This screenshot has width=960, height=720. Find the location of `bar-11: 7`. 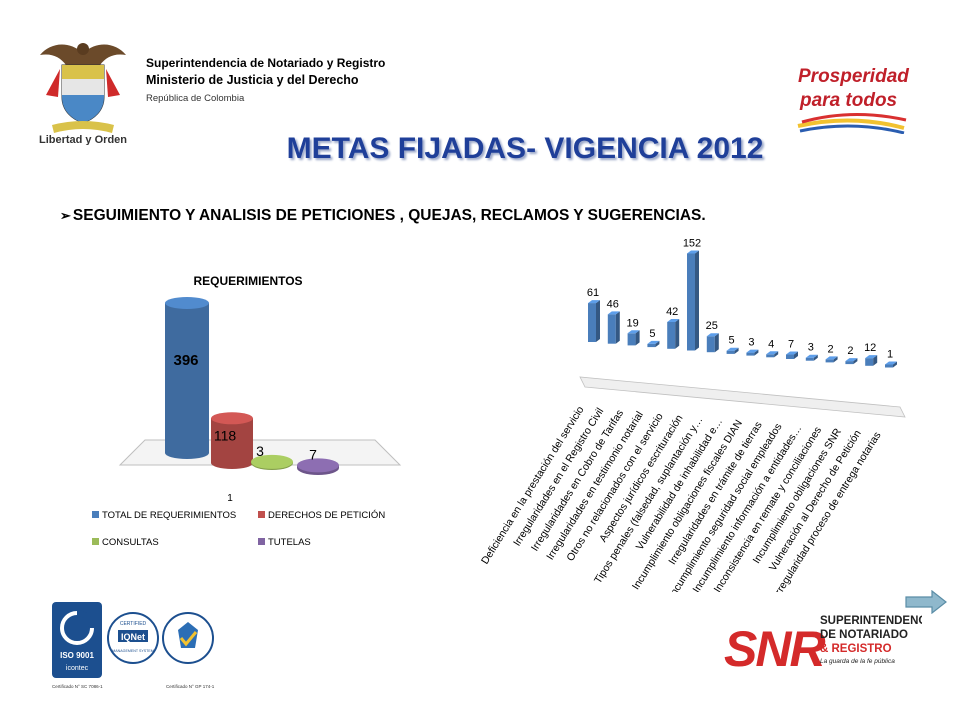

bar-11: 7 is located at coordinates (792, 349).